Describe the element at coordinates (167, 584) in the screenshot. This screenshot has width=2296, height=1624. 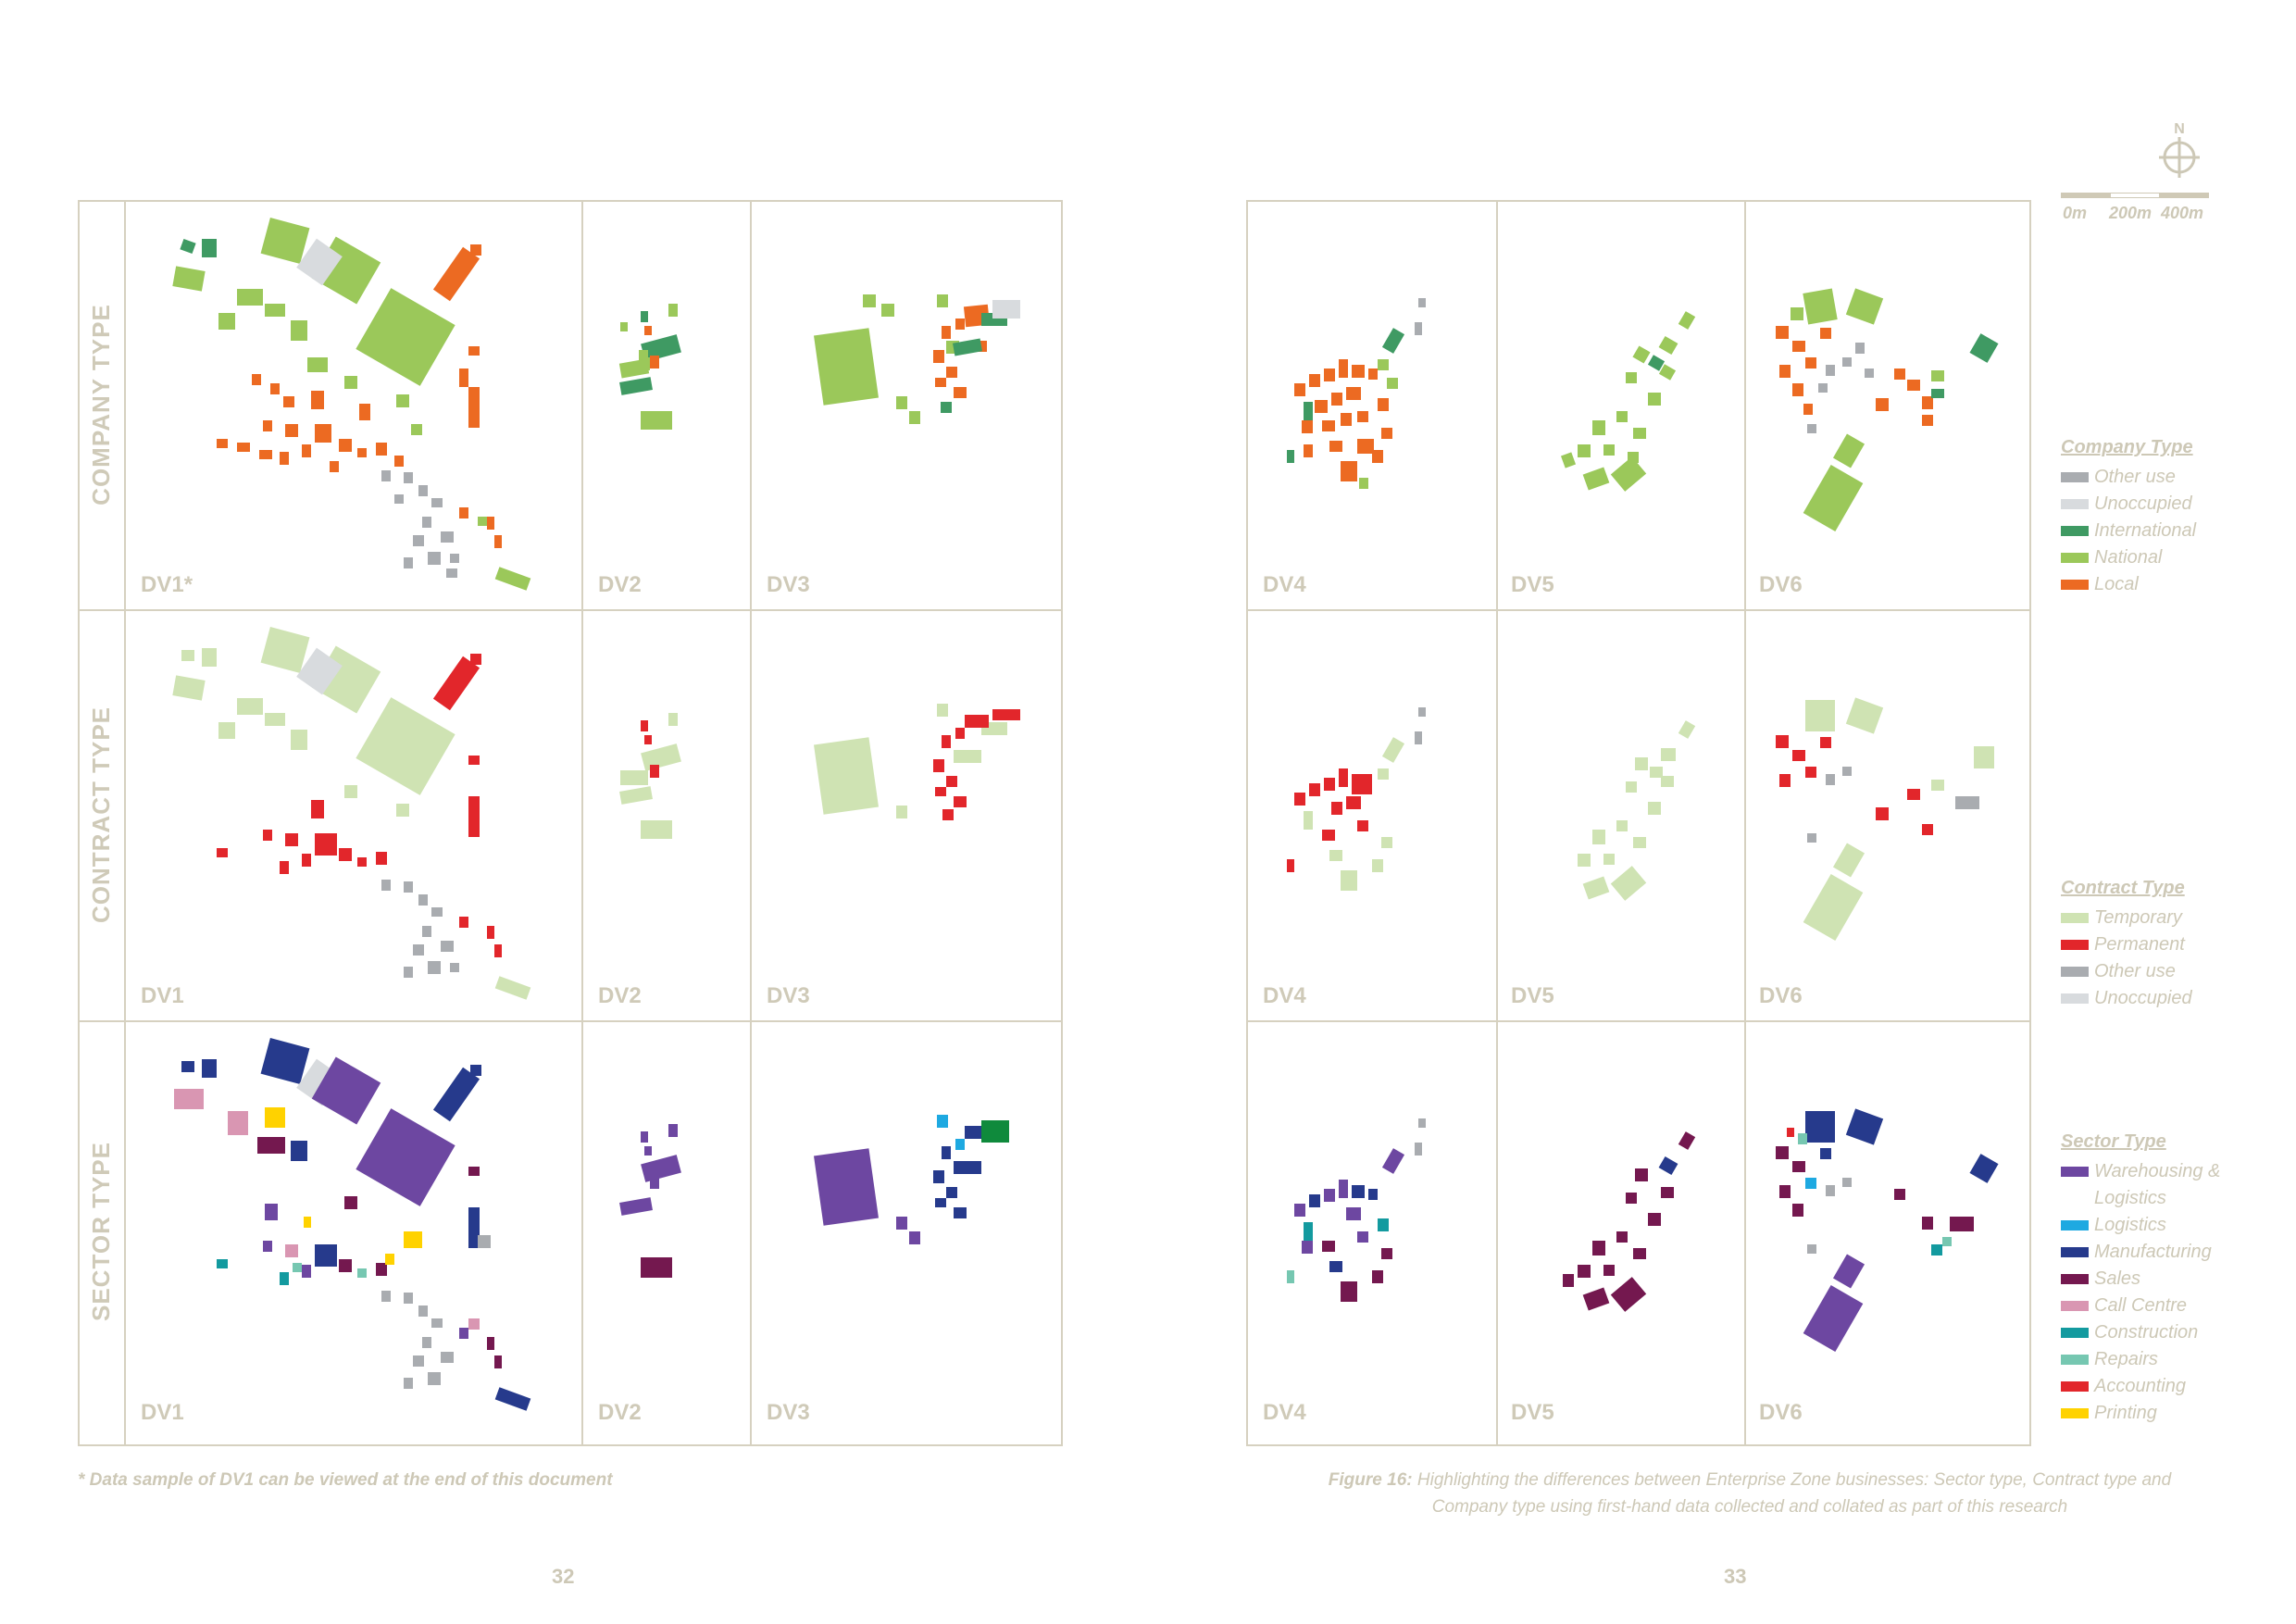
I see `panel-label: DV1*` at that location.